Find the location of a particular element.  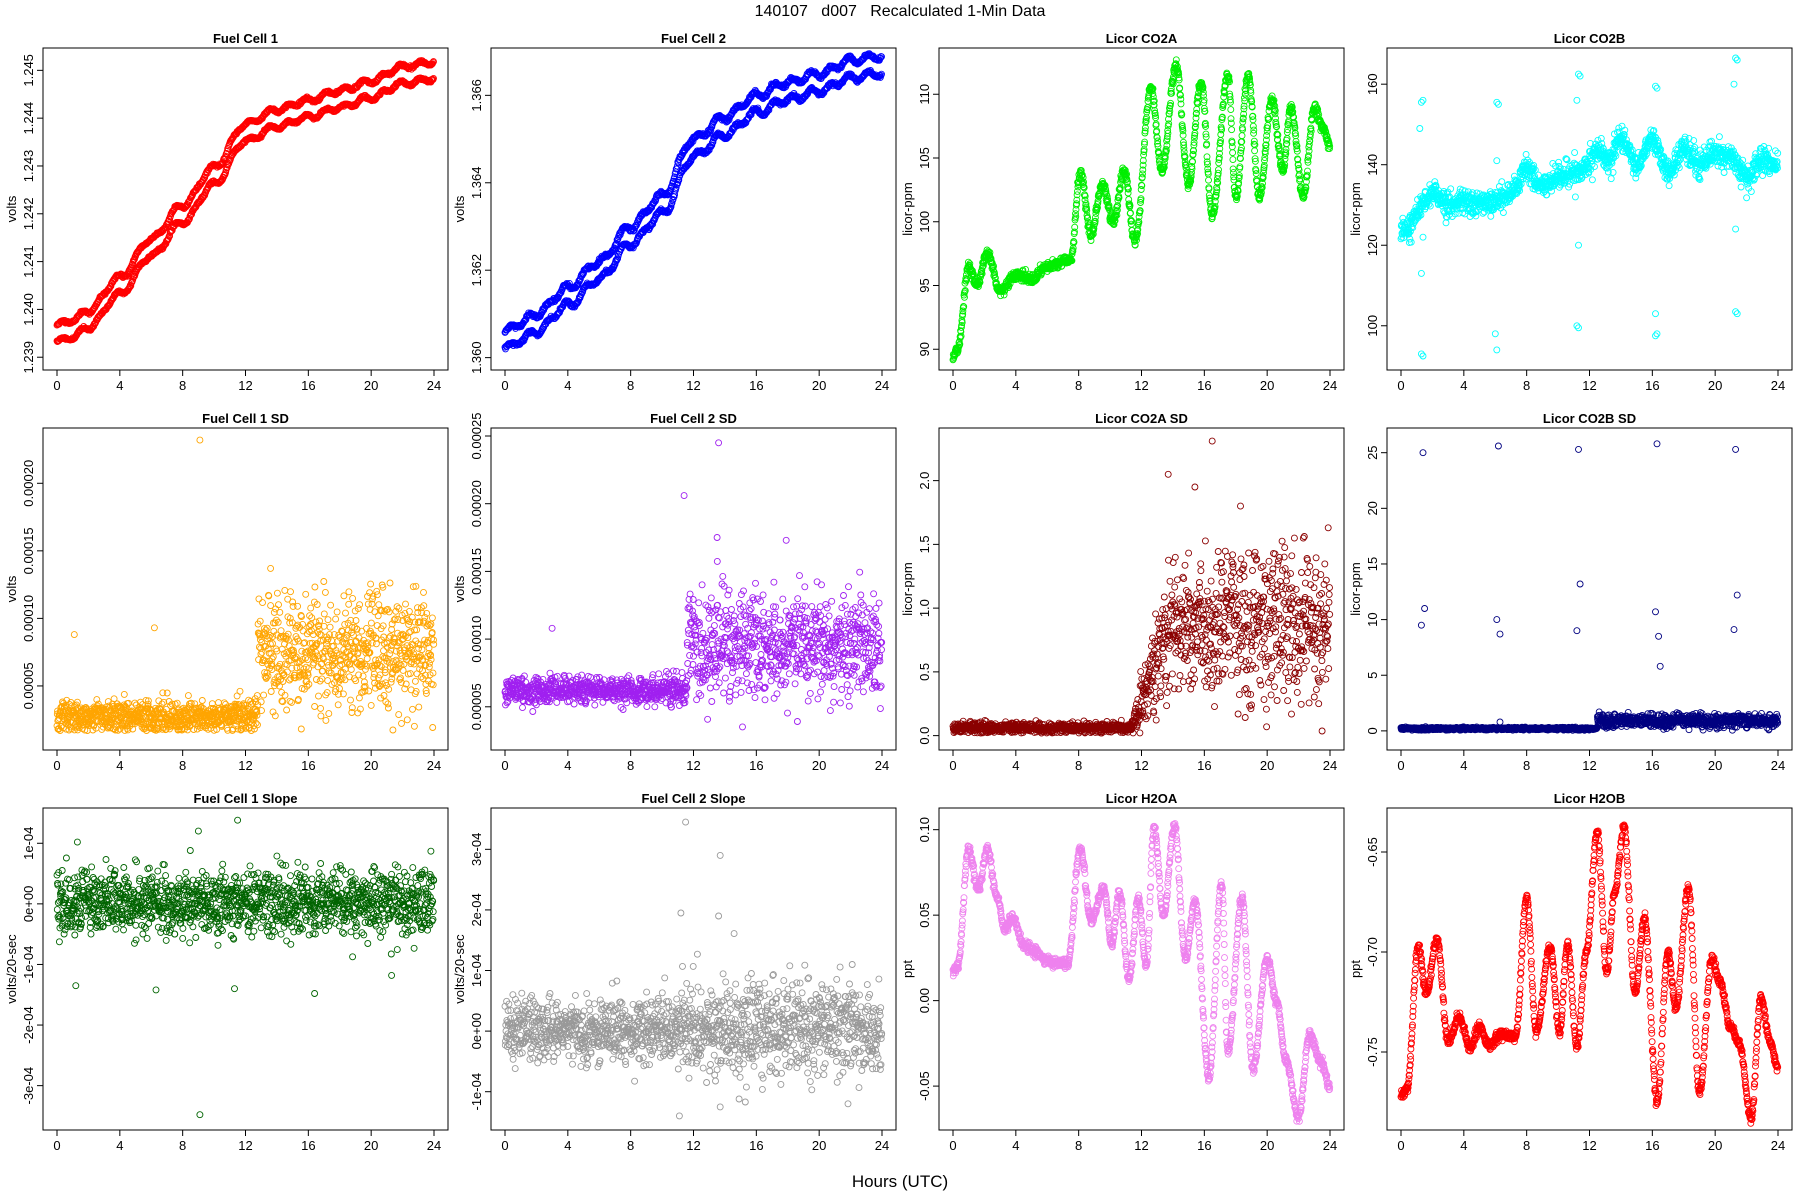

y-tick-label: 1.360 is located at coordinates (476, 357).